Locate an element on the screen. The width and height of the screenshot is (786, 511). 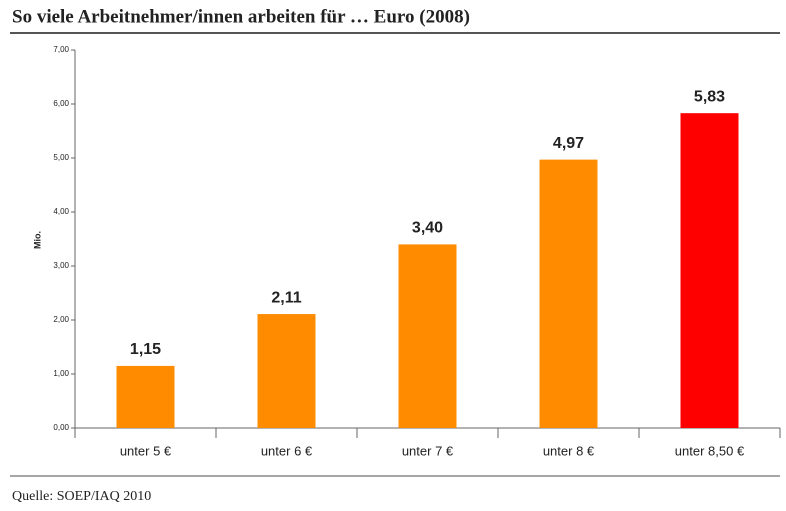
x-tick-label: unter 5 € is located at coordinates (146, 450).